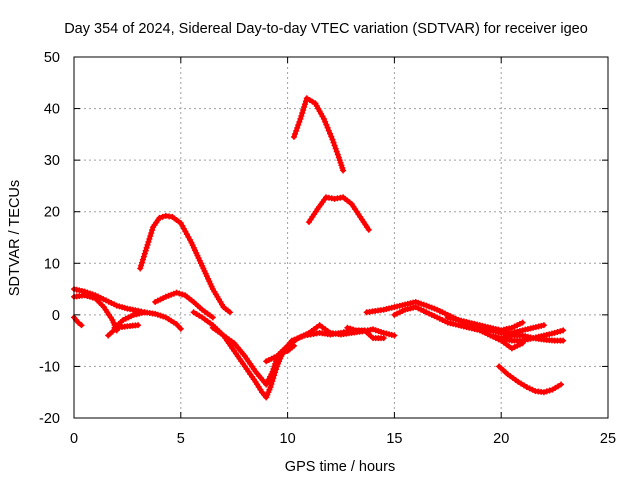 The width and height of the screenshot is (640, 480). What do you see at coordinates (501, 439) in the screenshot?
I see `x-tick-label: 20` at bounding box center [501, 439].